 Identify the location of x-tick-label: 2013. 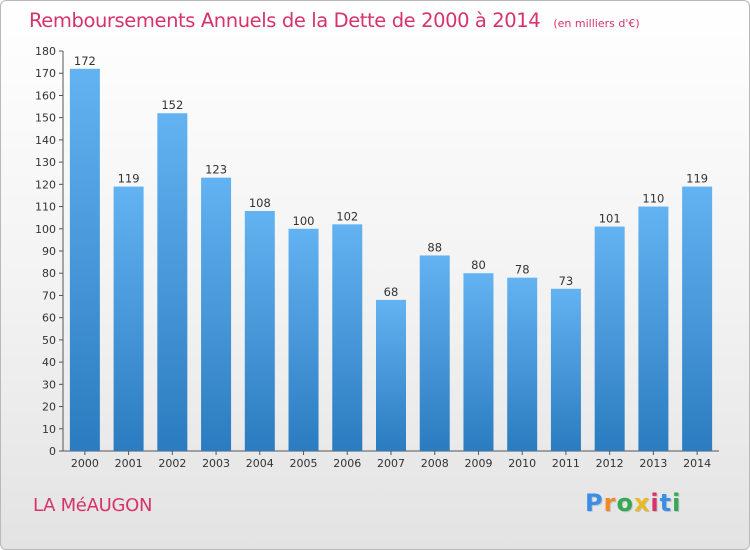
(653, 463).